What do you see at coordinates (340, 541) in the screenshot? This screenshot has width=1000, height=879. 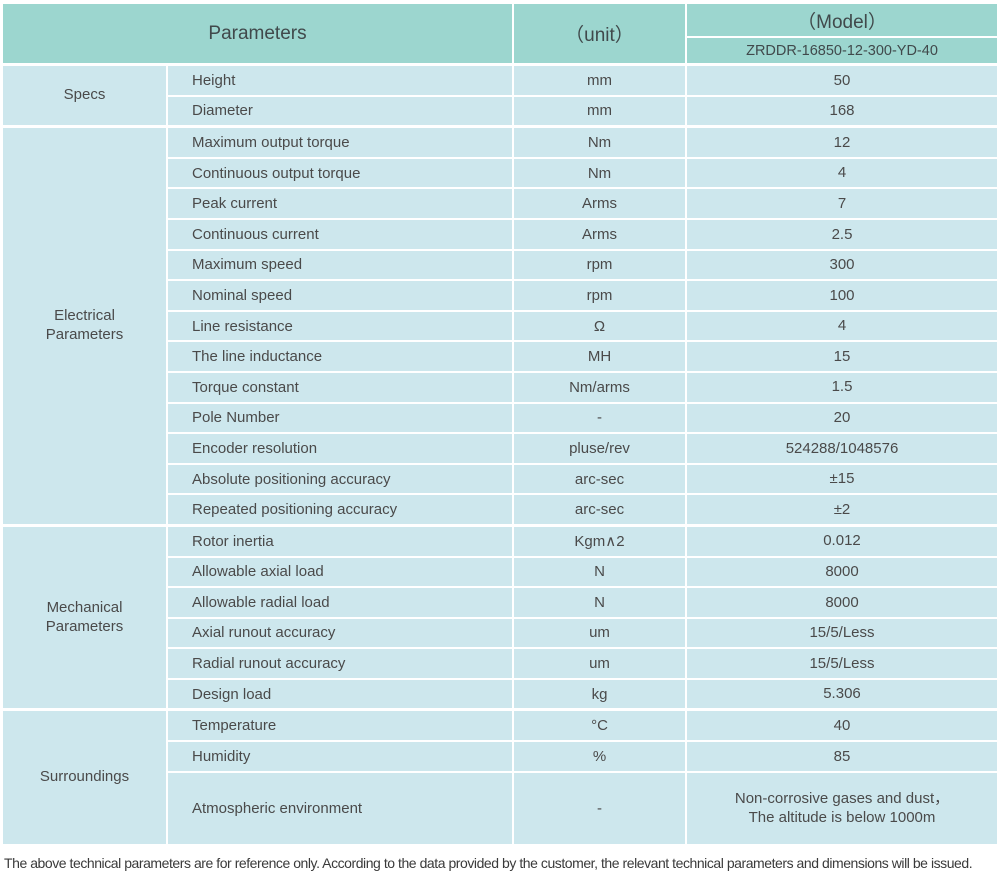 I see `param-name-cell: Rotor inertia` at bounding box center [340, 541].